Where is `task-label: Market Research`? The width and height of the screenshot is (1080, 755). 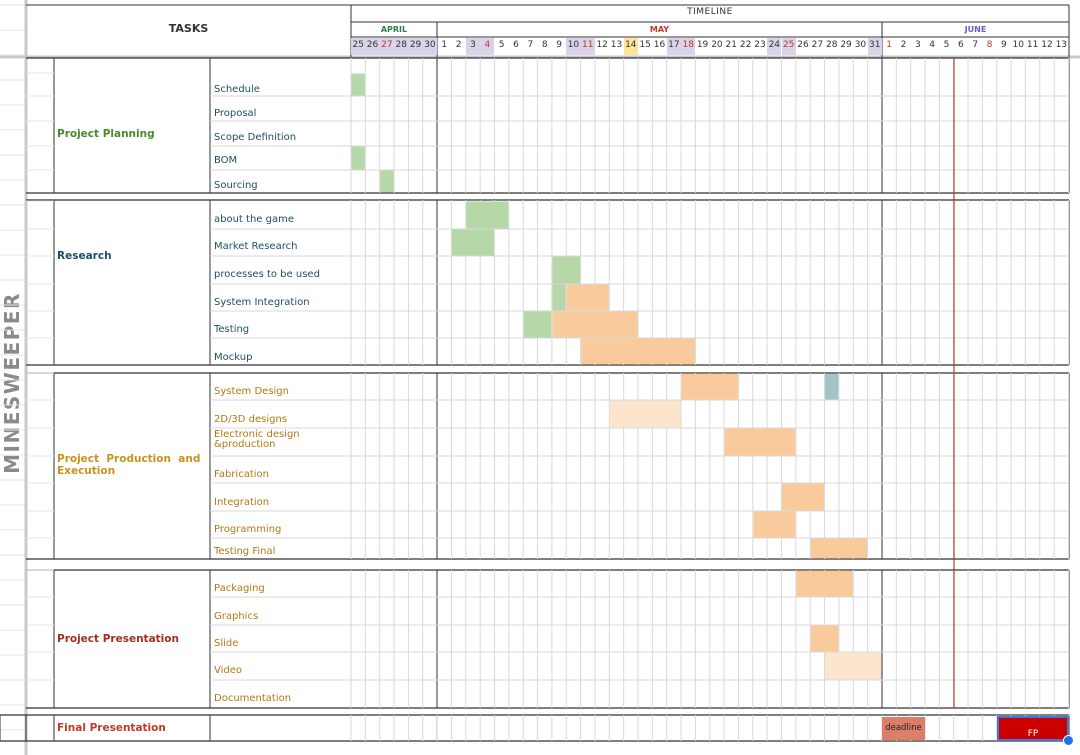 task-label: Market Research is located at coordinates (256, 246).